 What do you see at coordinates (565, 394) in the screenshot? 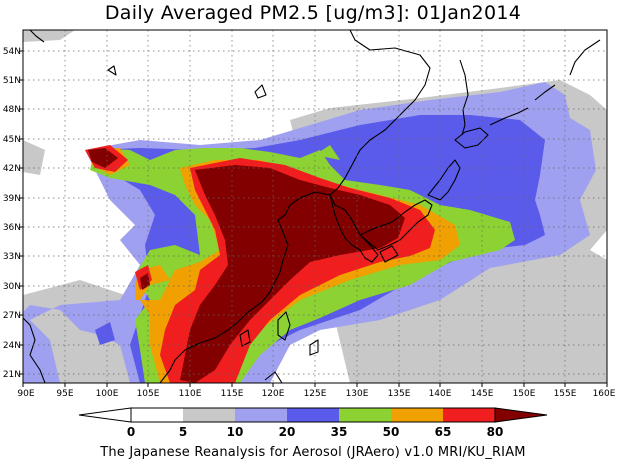
I see `lon-tick-label: 155E` at bounding box center [565, 394].